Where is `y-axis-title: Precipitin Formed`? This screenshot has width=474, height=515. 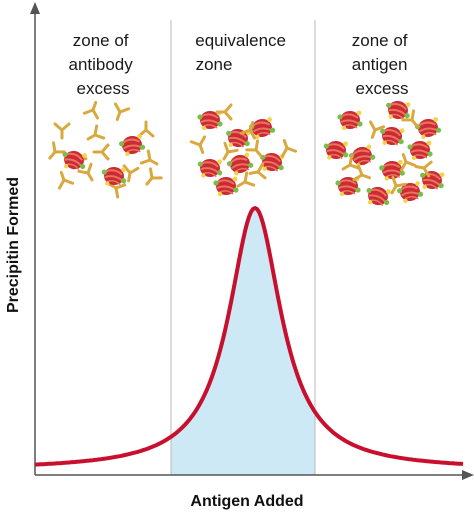 y-axis-title: Precipitin Formed is located at coordinates (13, 245).